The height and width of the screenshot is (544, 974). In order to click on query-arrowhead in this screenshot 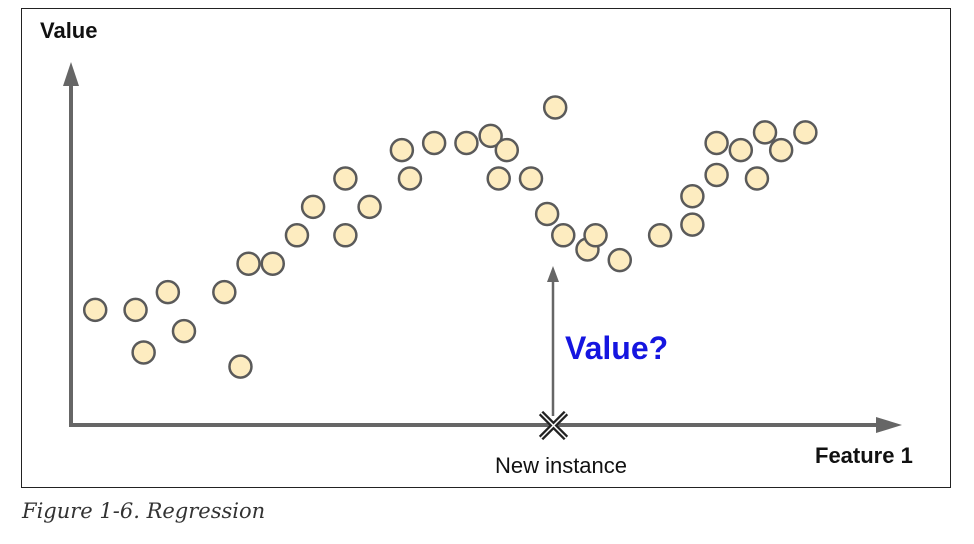, I will do `click(553, 274)`.